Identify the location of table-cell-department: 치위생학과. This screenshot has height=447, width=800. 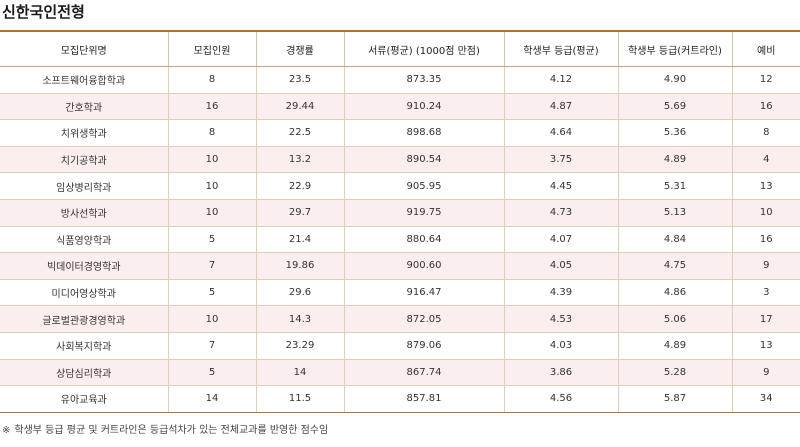
(84, 133).